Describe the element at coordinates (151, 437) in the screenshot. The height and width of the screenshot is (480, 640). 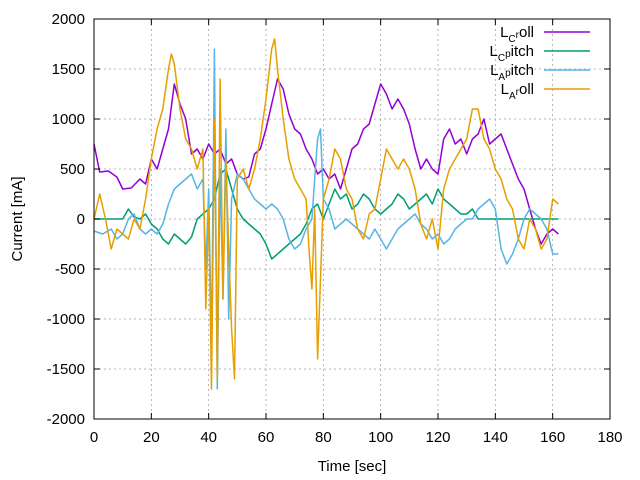
I see `x-tick-label: 20` at that location.